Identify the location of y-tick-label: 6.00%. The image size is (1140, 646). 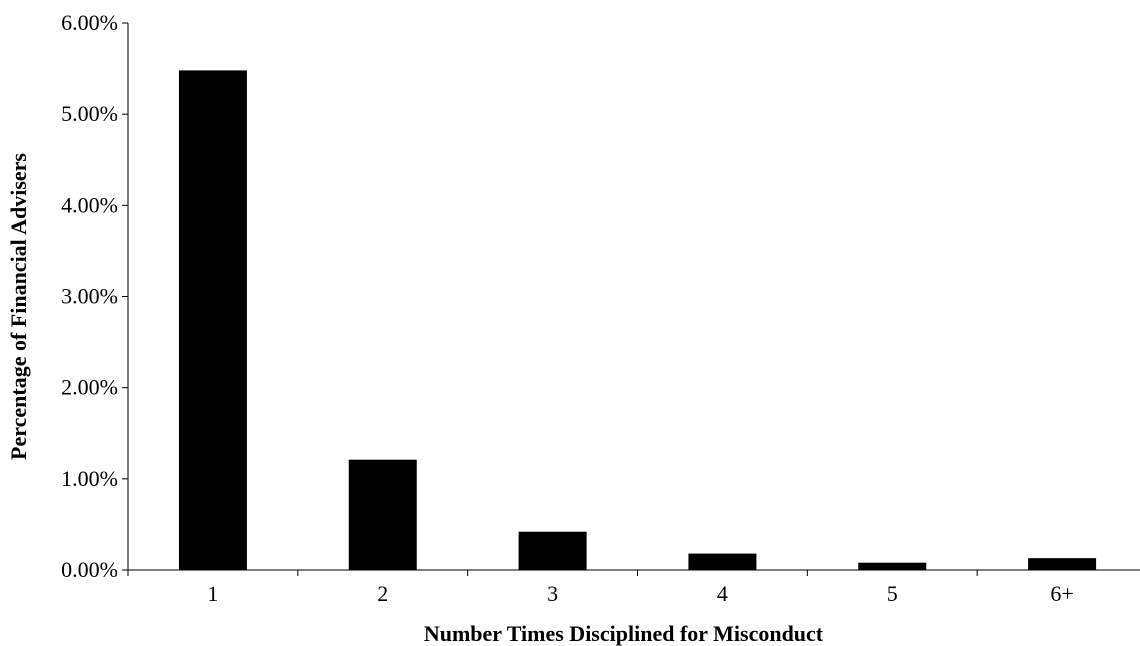
(89, 22).